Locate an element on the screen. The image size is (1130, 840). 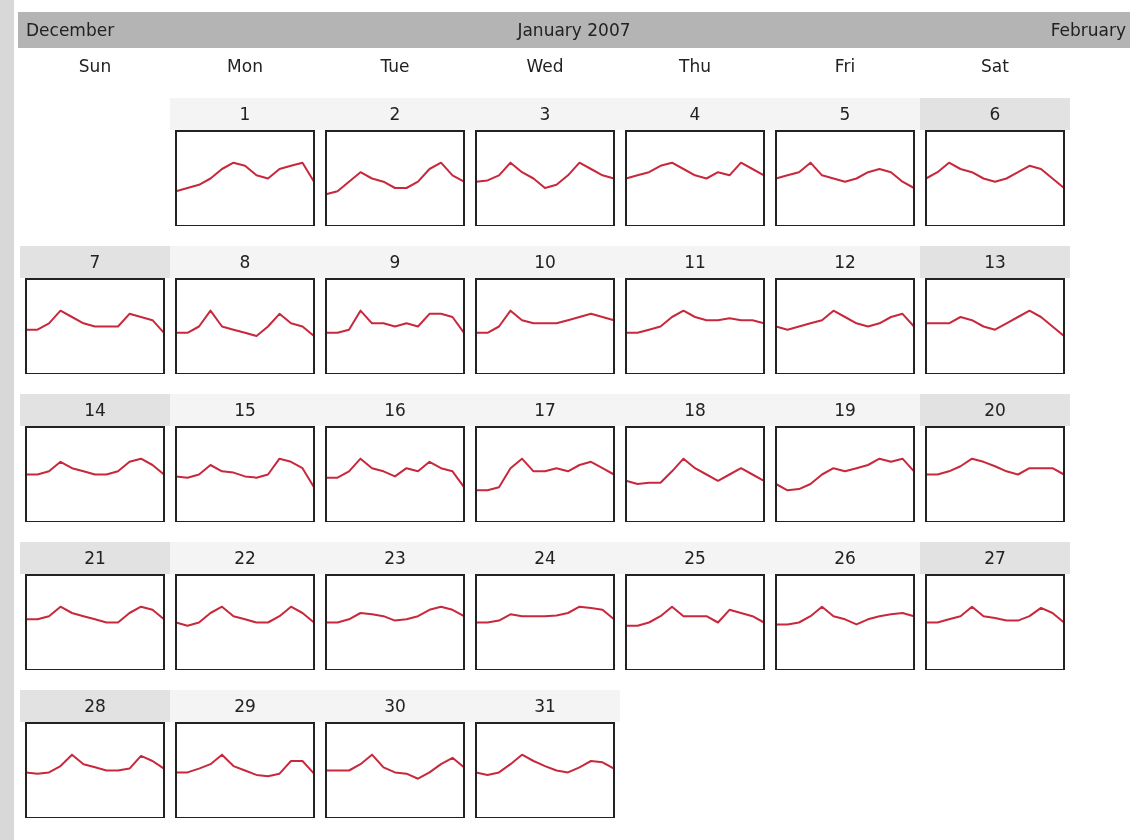
text: January 2007 is located at coordinates (574, 30).